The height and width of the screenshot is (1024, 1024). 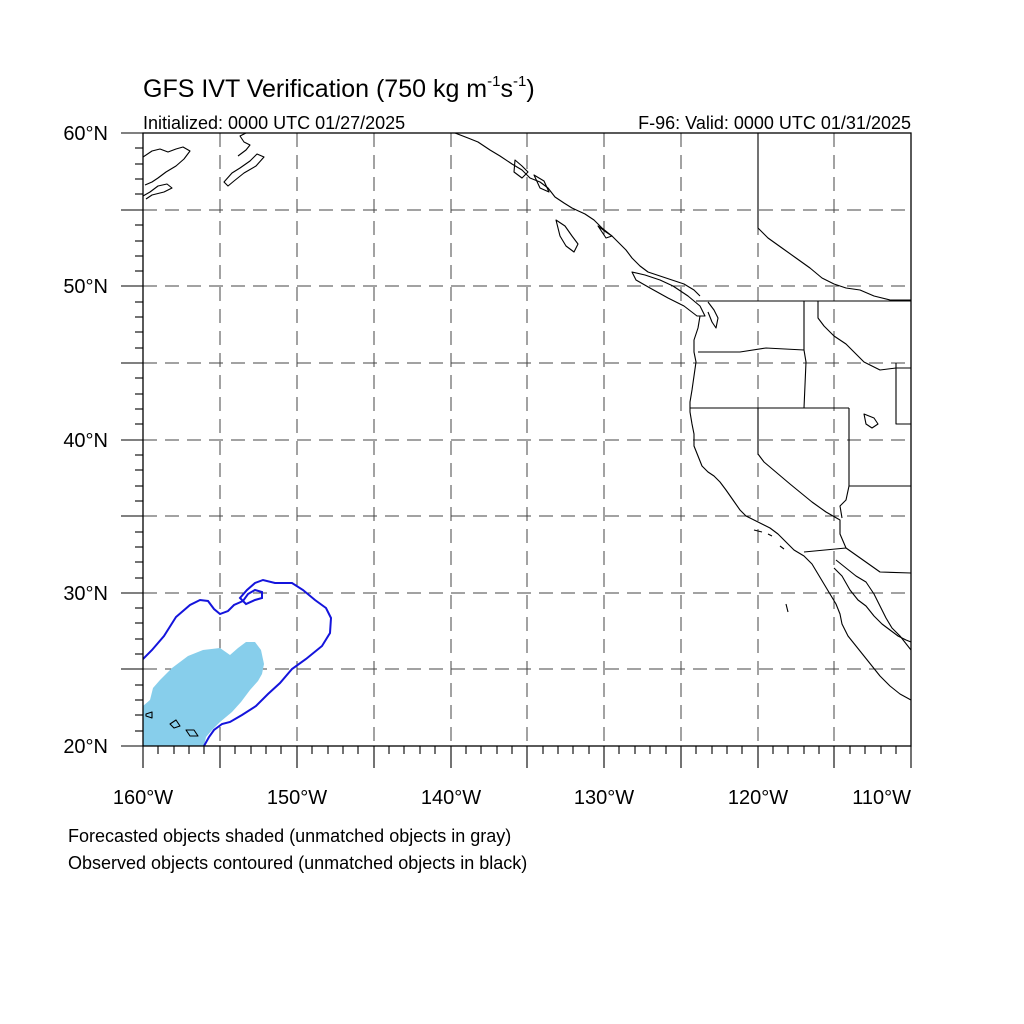 I want to click on figure-title: GFS IVT Verification (750 kg m-1s-1), so click(x=339, y=88).